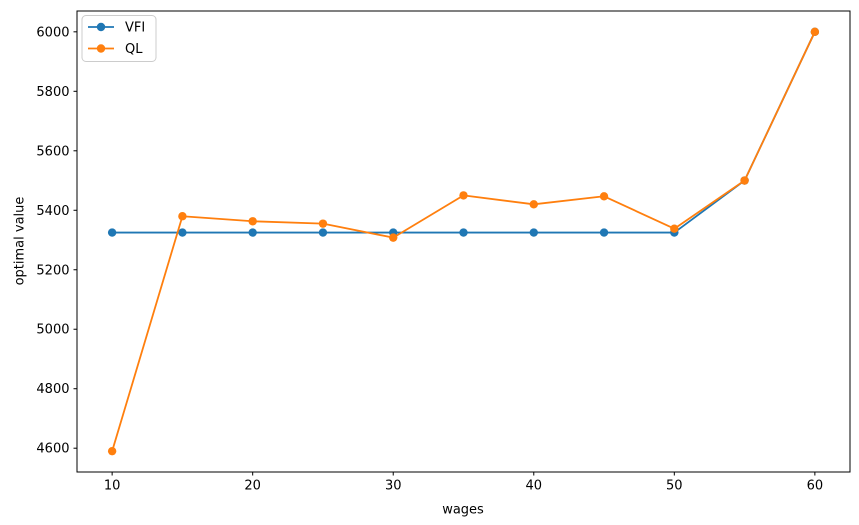 The height and width of the screenshot is (525, 859). I want to click on y-tick-label: 5600, so click(52, 151).